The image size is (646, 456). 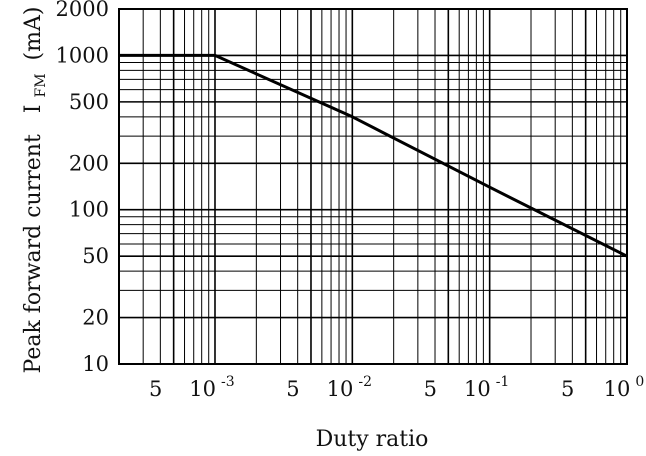 I want to click on y-tick-label: 20, so click(x=95, y=318).